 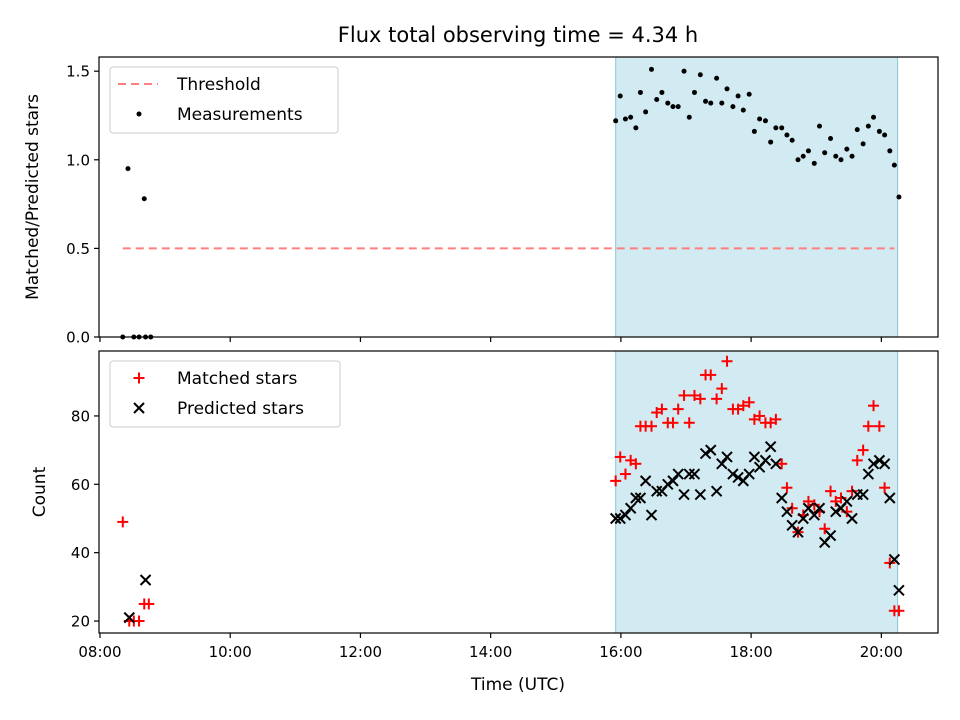 I want to click on y-tick-label: 40, so click(x=80, y=553).